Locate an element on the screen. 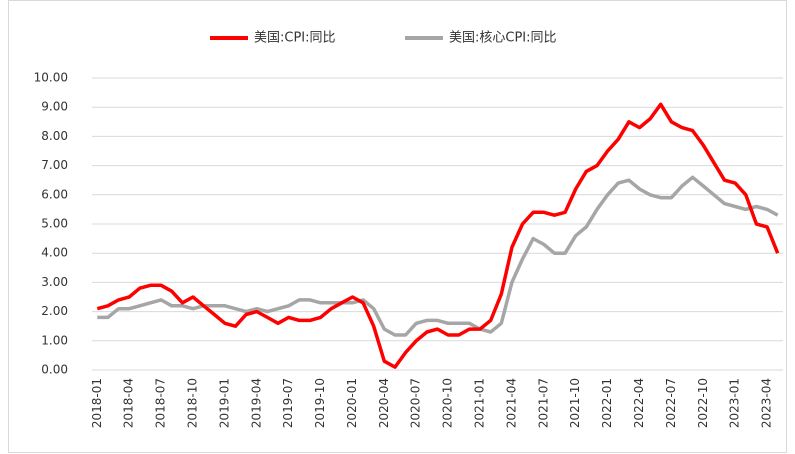  x-tick-label: 2021-07 is located at coordinates (543, 403).